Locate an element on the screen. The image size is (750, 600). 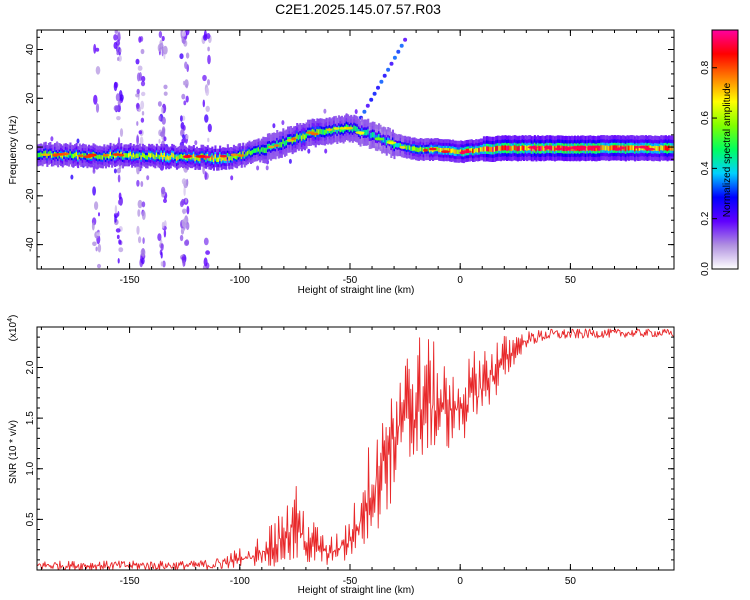
snr-ytick-label: 0.5 is located at coordinates (30, 519).